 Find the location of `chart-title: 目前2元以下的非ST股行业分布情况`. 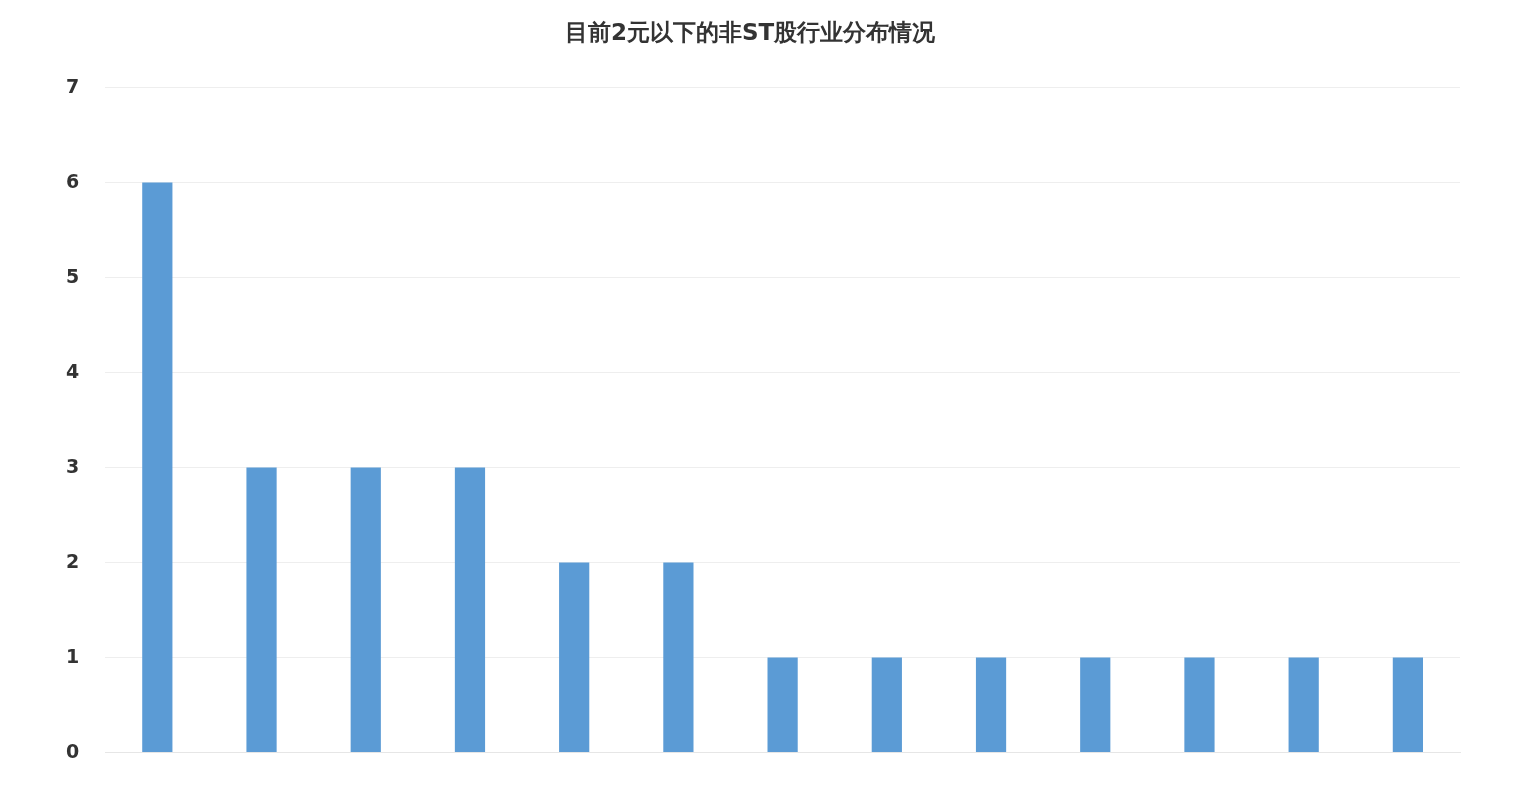

chart-title: 目前2元以下的非ST股行业分布情况 is located at coordinates (750, 31).